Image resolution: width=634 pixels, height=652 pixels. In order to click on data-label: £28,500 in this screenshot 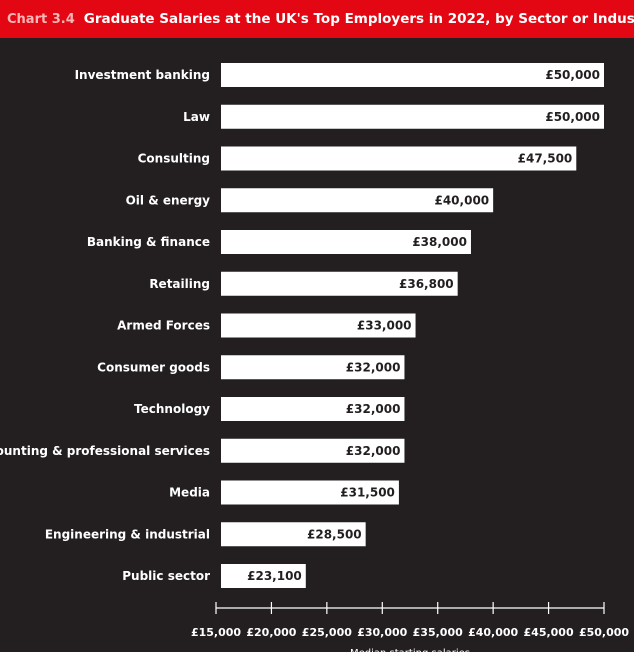, I will do `click(334, 534)`.